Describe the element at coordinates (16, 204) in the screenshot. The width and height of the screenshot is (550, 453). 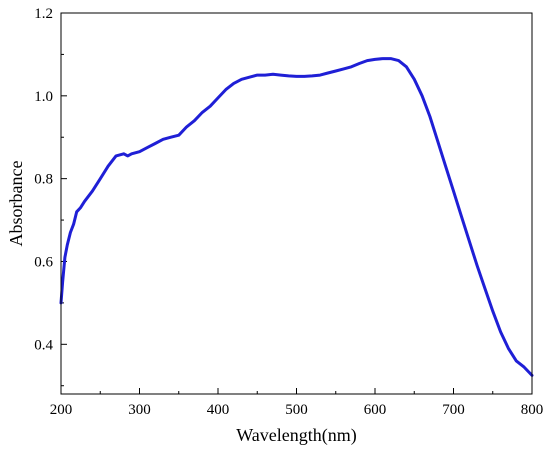
I see `y-axis-title: Absorbance` at that location.